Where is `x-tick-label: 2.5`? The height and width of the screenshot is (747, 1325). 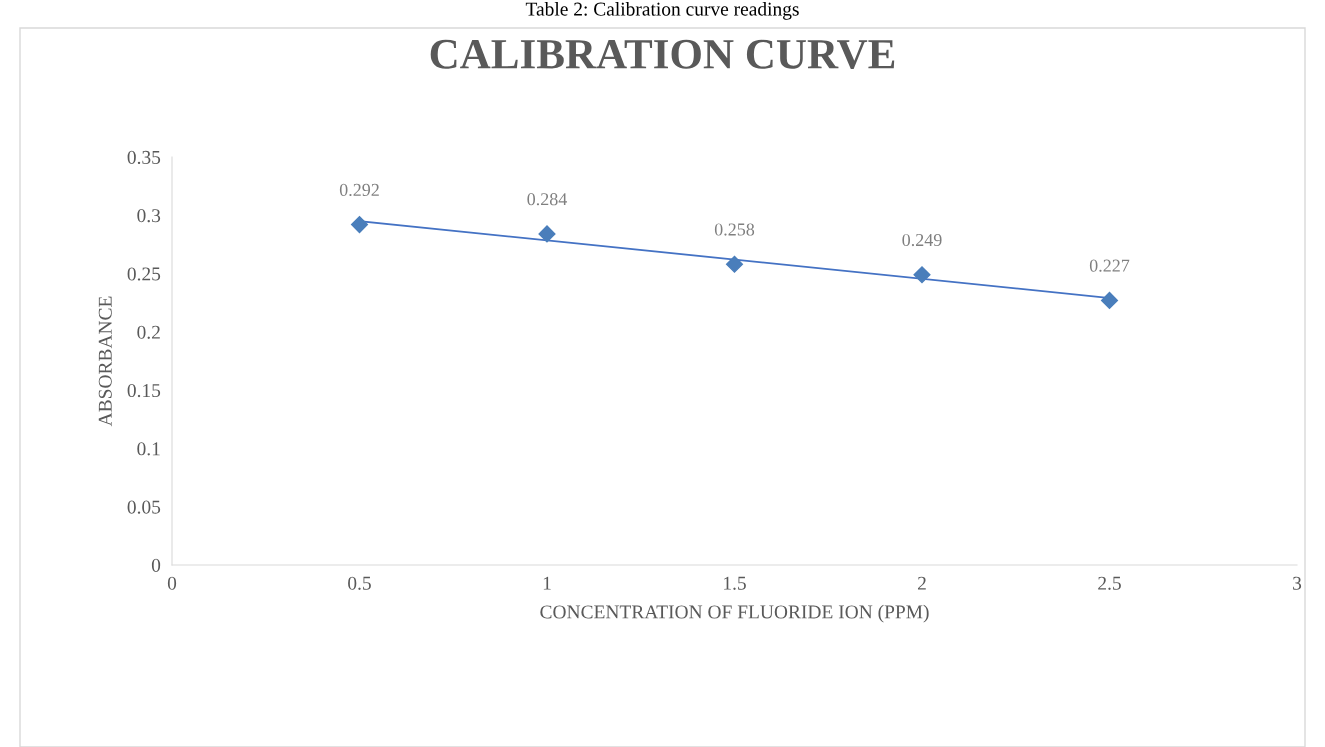 x-tick-label: 2.5 is located at coordinates (1109, 583).